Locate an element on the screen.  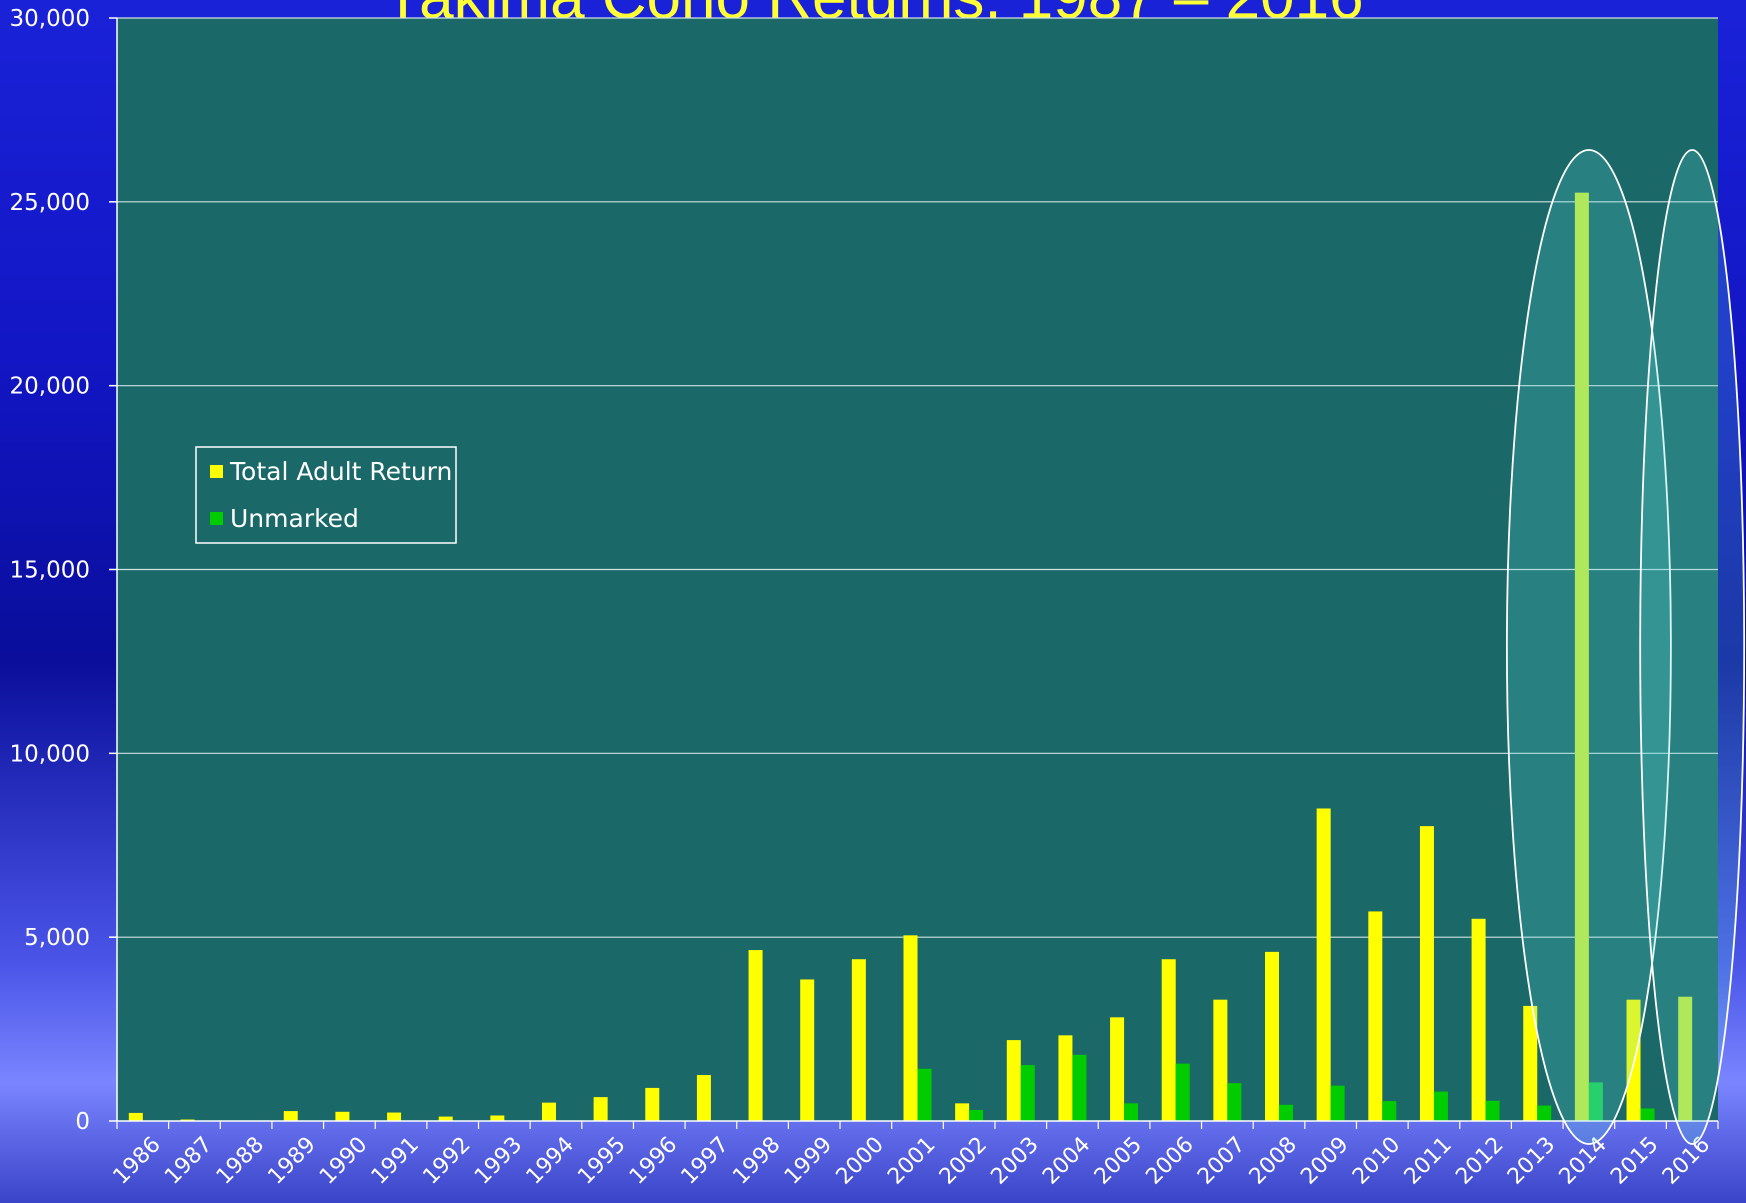
bar-total-adult-return-1995 is located at coordinates (600, 1109).